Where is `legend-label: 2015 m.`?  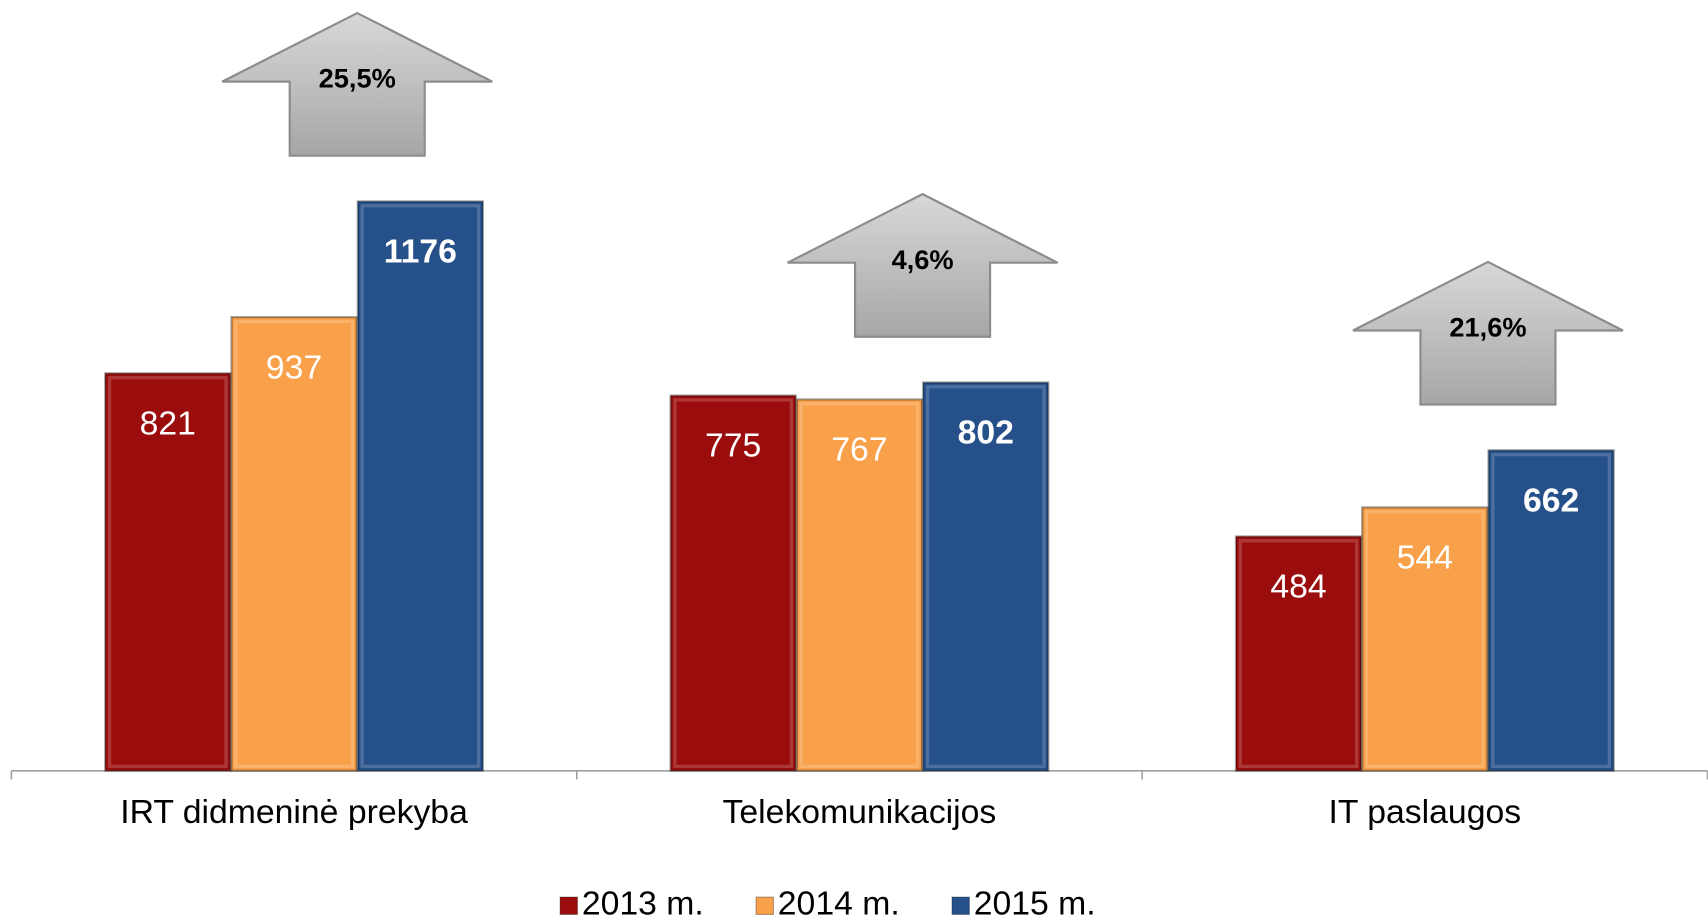 legend-label: 2015 m. is located at coordinates (1035, 903).